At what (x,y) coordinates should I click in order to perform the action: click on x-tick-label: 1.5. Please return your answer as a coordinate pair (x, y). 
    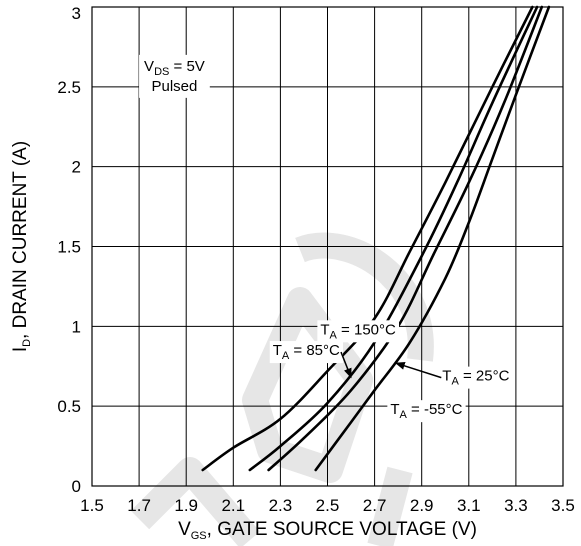
    Looking at the image, I should click on (92, 505).